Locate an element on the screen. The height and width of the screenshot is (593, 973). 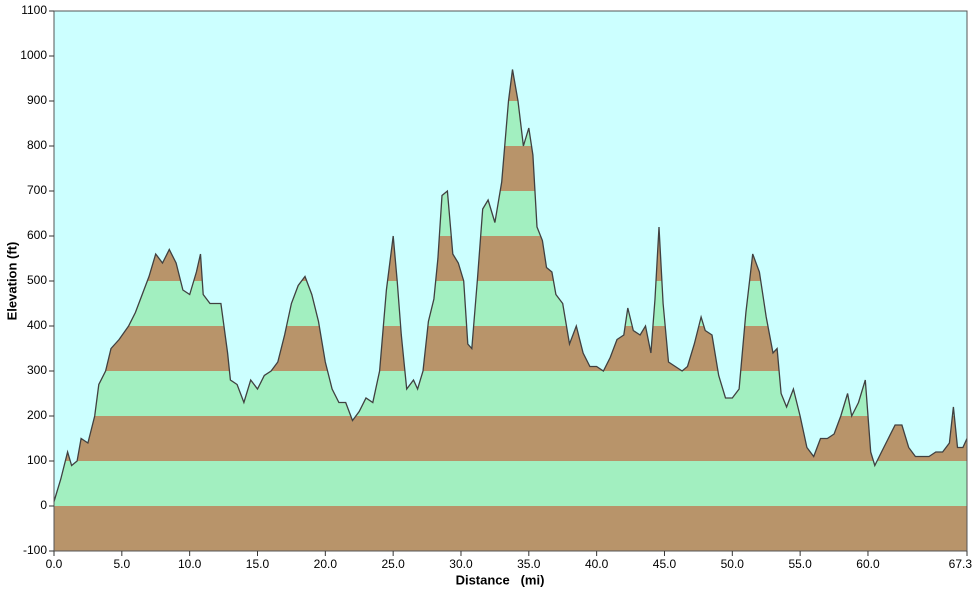
y-tick-label: 300 is located at coordinates (37, 370).